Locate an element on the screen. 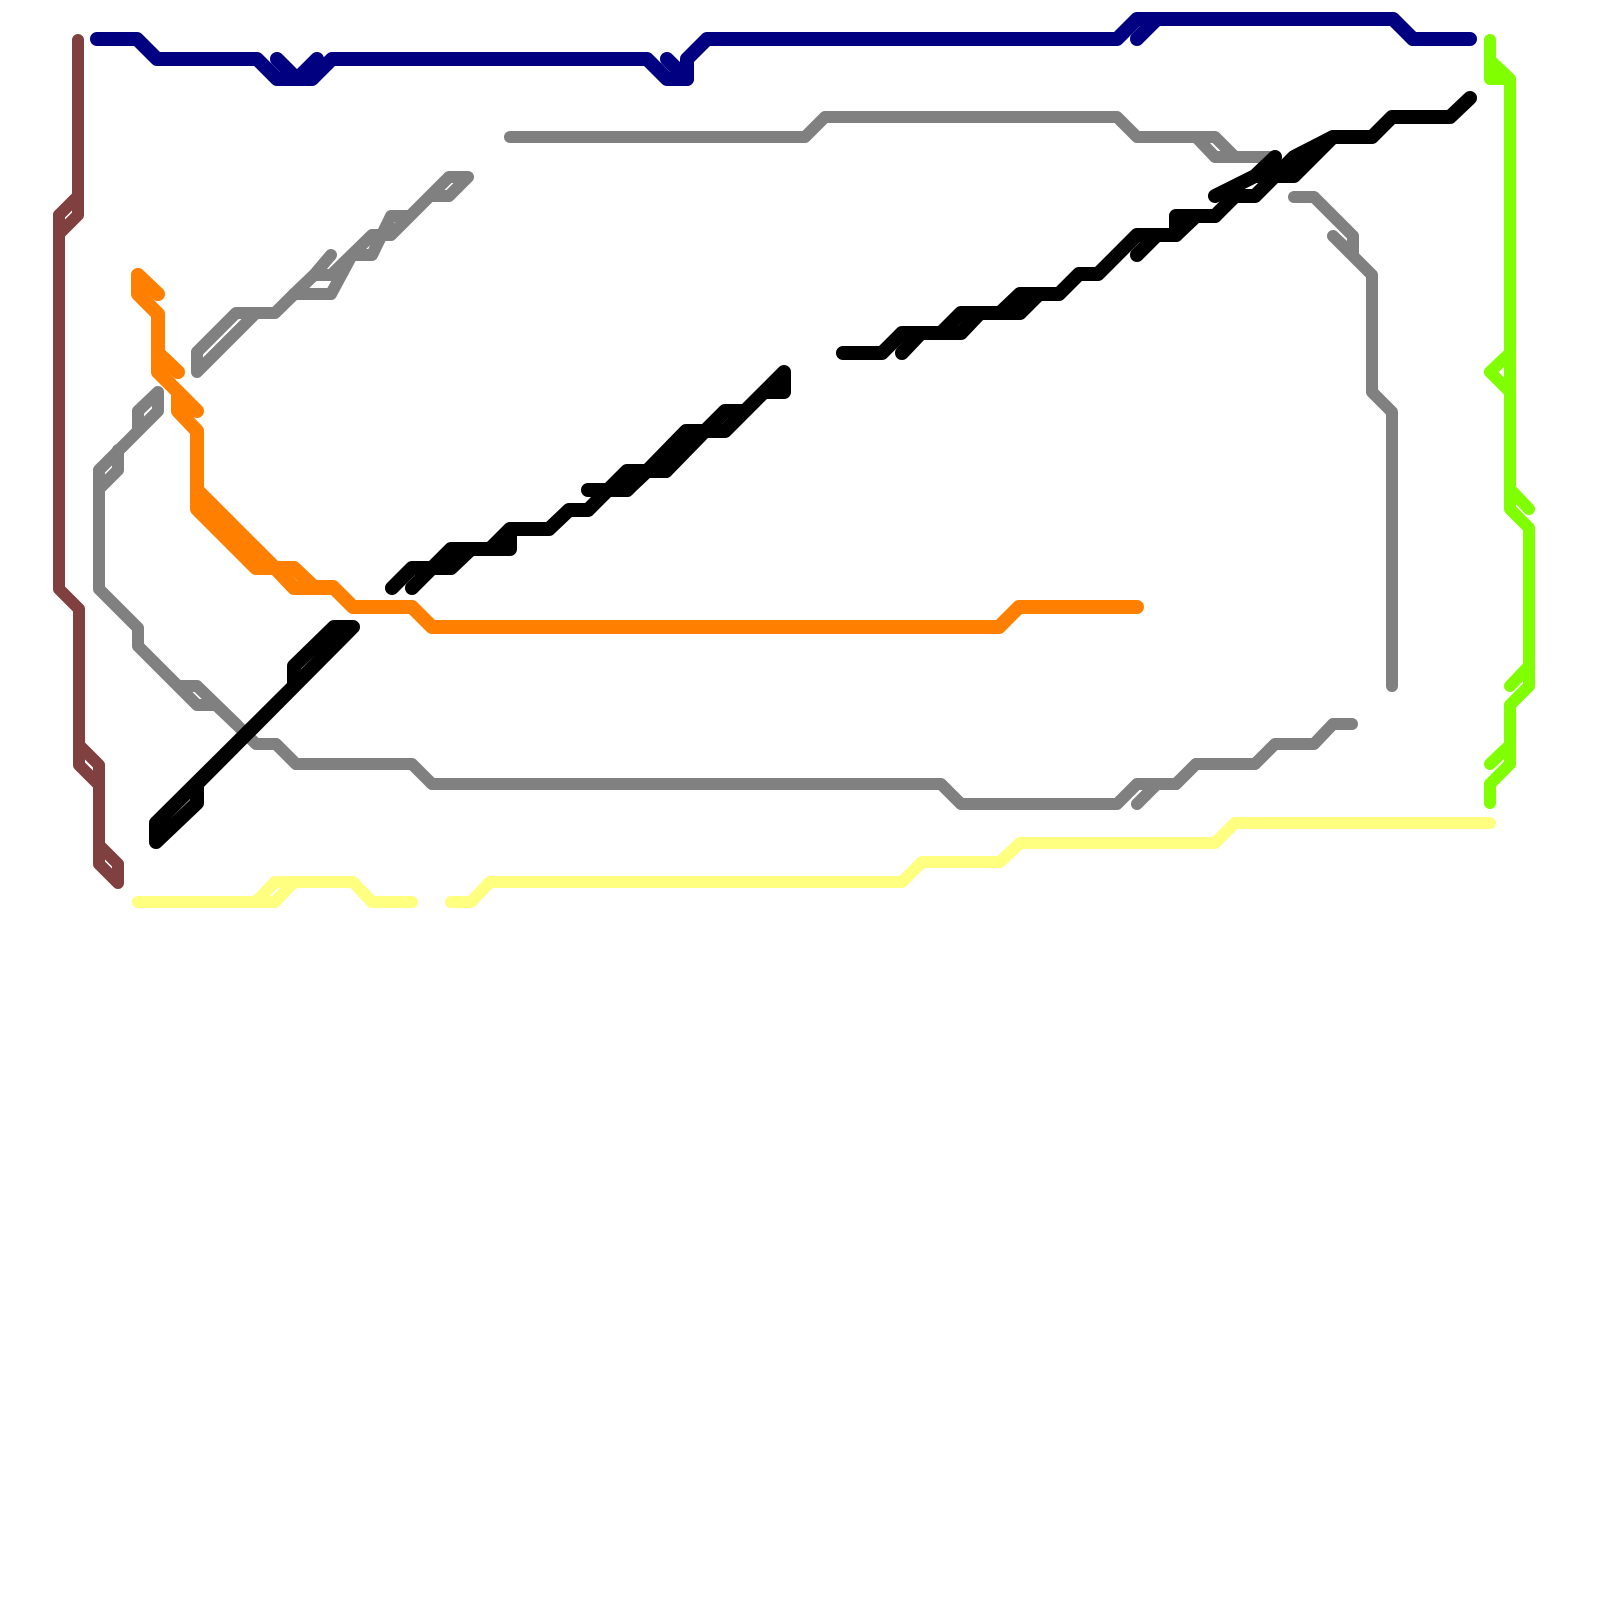  line-yellow is located at coordinates (814, 862).